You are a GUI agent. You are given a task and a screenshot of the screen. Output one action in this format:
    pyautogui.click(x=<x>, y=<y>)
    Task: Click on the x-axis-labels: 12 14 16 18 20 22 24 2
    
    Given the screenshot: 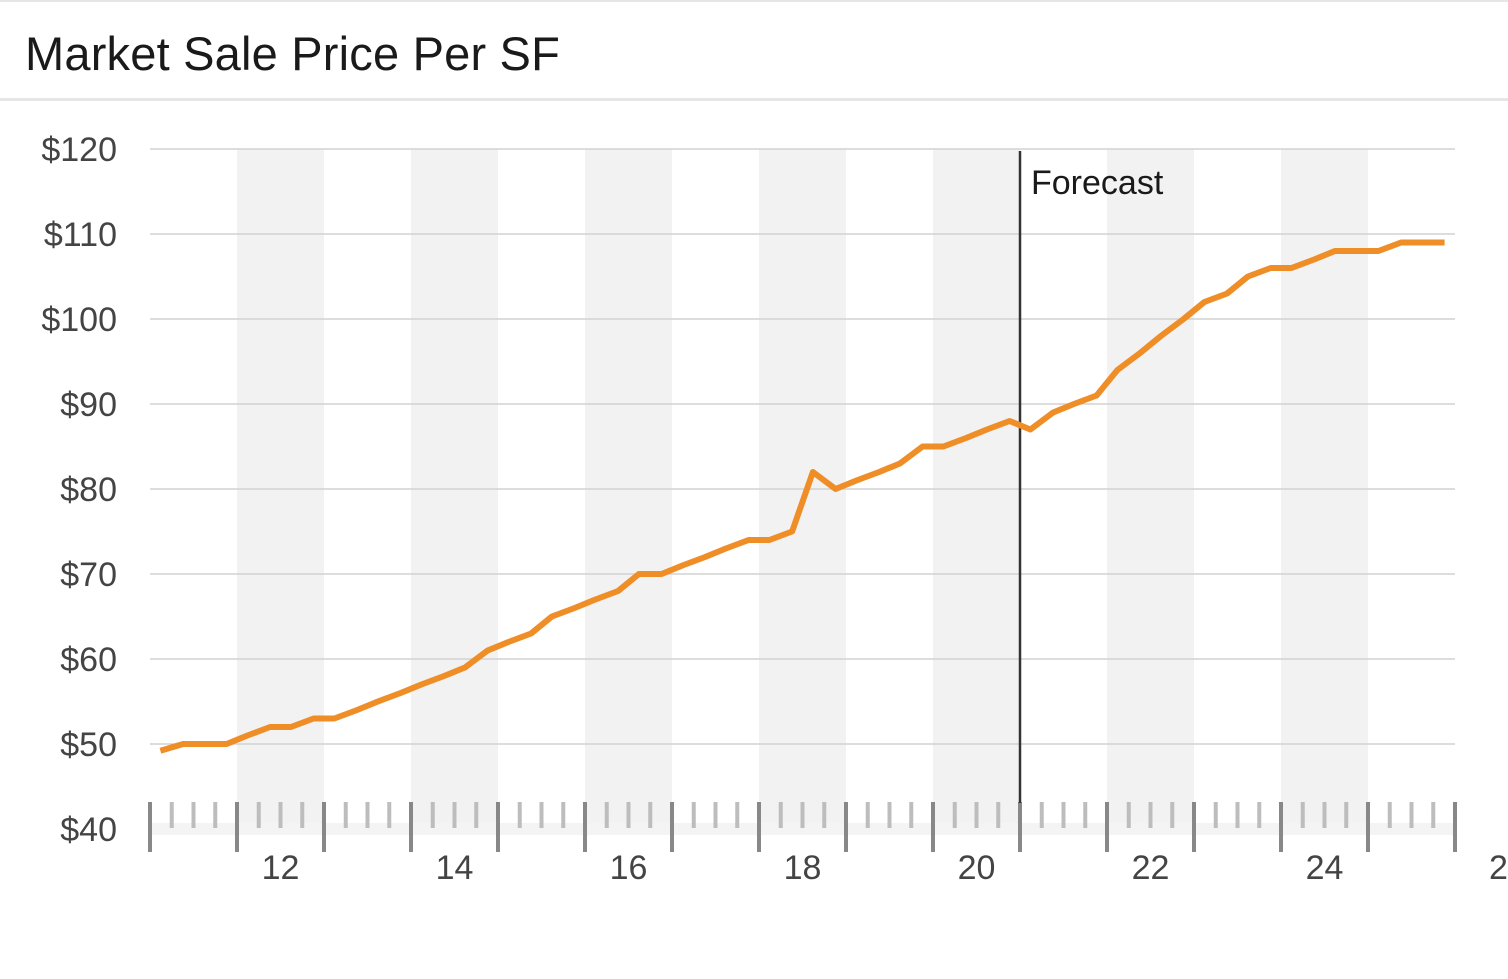 What is the action you would take?
    pyautogui.click(x=885, y=868)
    